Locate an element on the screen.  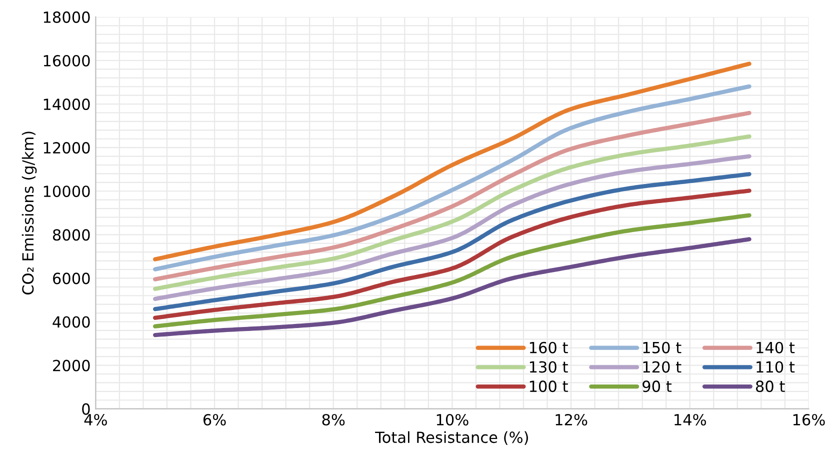
x-tick-label: 6% is located at coordinates (214, 420).